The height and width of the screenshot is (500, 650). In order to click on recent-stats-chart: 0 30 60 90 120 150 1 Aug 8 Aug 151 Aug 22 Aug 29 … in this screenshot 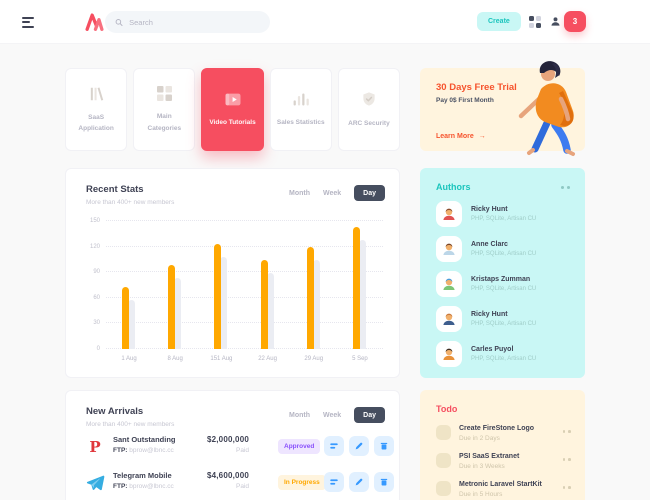, I will do `click(233, 290)`.